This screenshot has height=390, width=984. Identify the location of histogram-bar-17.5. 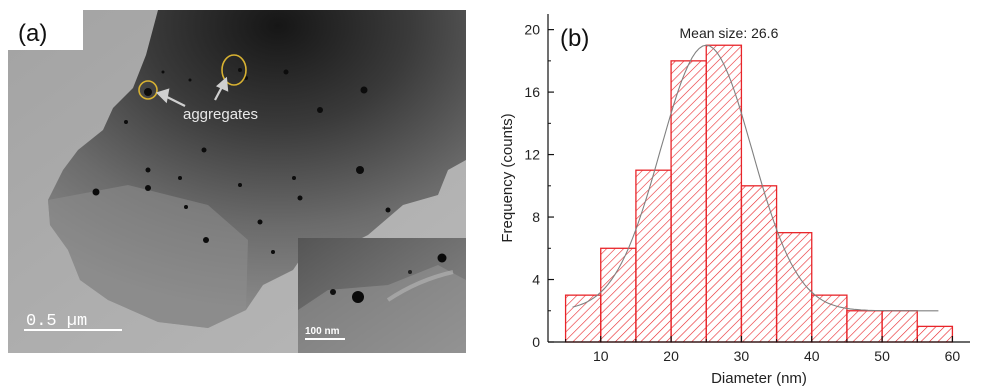
(653, 256).